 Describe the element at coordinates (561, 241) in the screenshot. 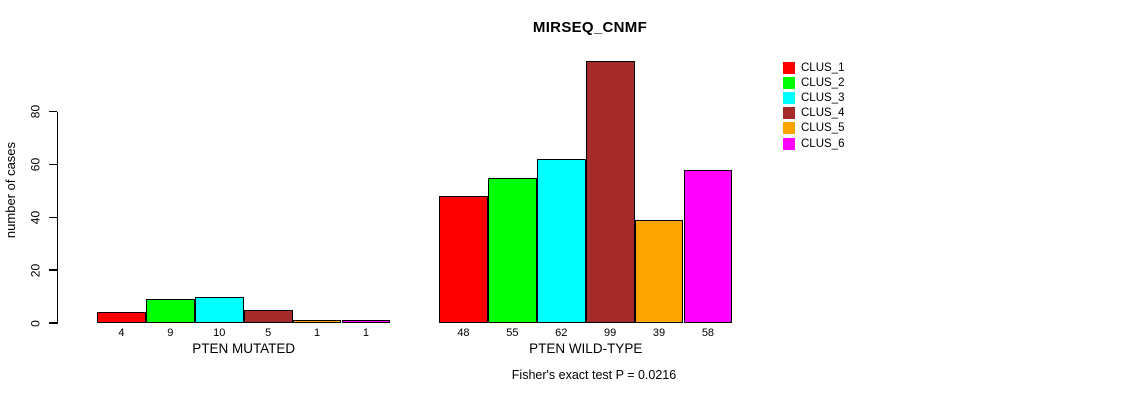

I see `bar-clus_3-pten-wild-type` at that location.